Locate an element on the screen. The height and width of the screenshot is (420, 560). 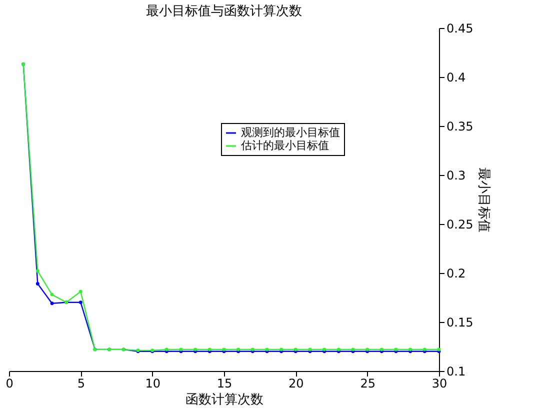
y-tick-label: 0.45 is located at coordinates (460, 29).